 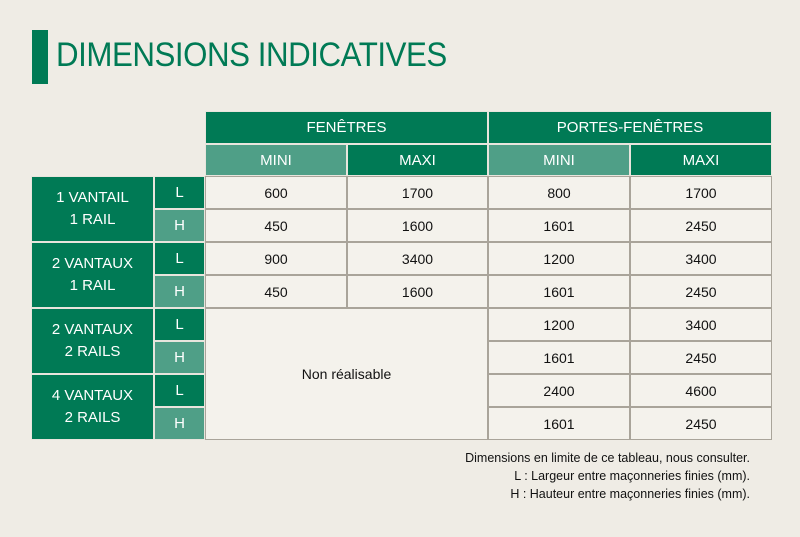 What do you see at coordinates (701, 390) in the screenshot?
I see `table-cell: 4600` at bounding box center [701, 390].